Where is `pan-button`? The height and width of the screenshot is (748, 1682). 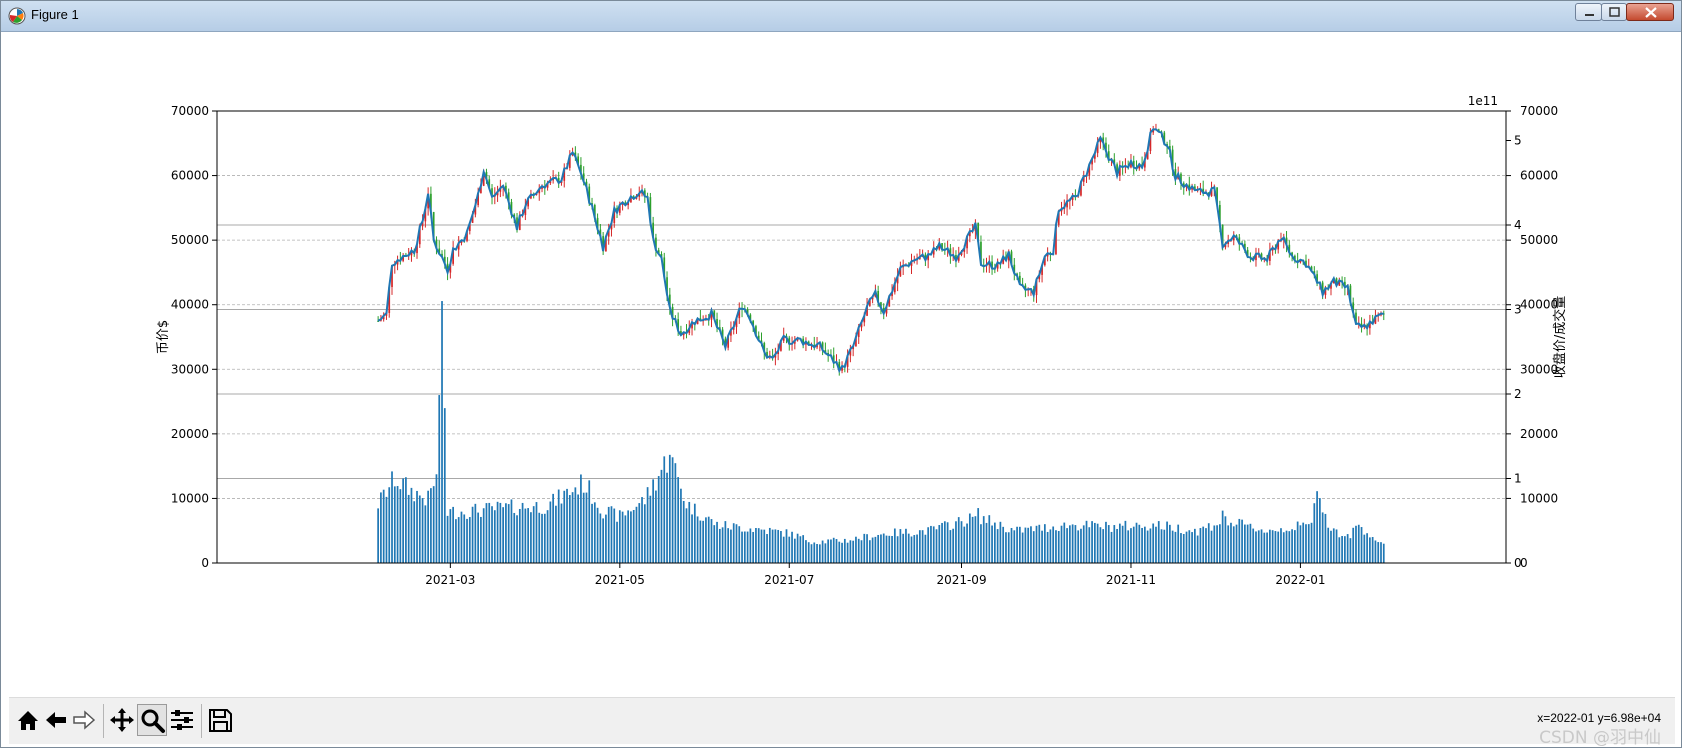
pan-button is located at coordinates (122, 720).